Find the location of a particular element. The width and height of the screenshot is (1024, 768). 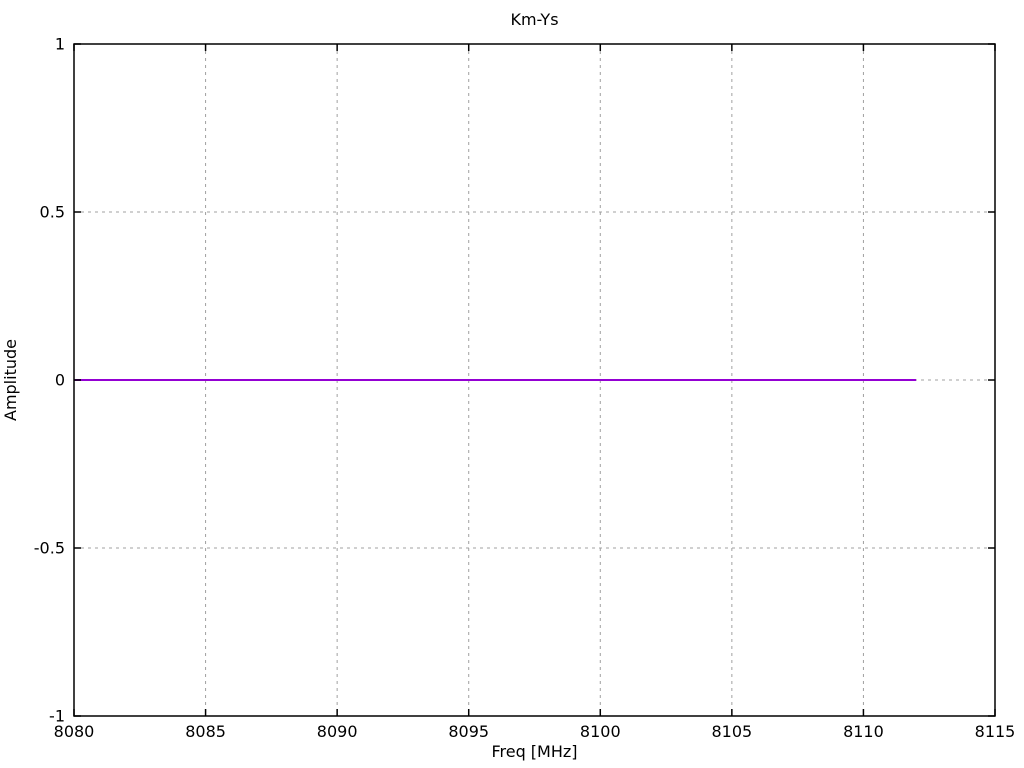

x-tick-label: 8095 is located at coordinates (468, 731).